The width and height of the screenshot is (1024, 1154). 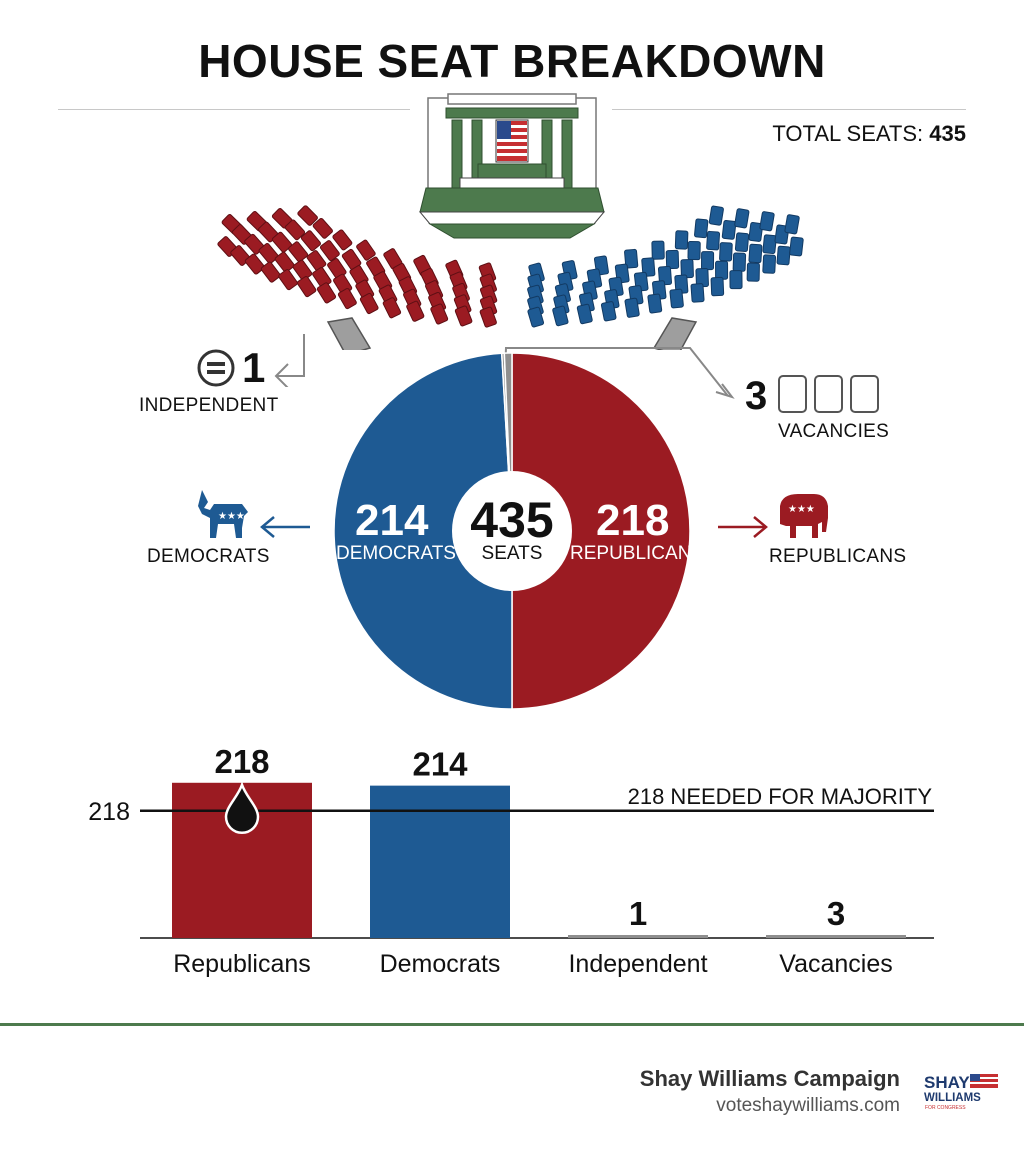 I want to click on bar-value-label: 218, so click(x=241, y=761).